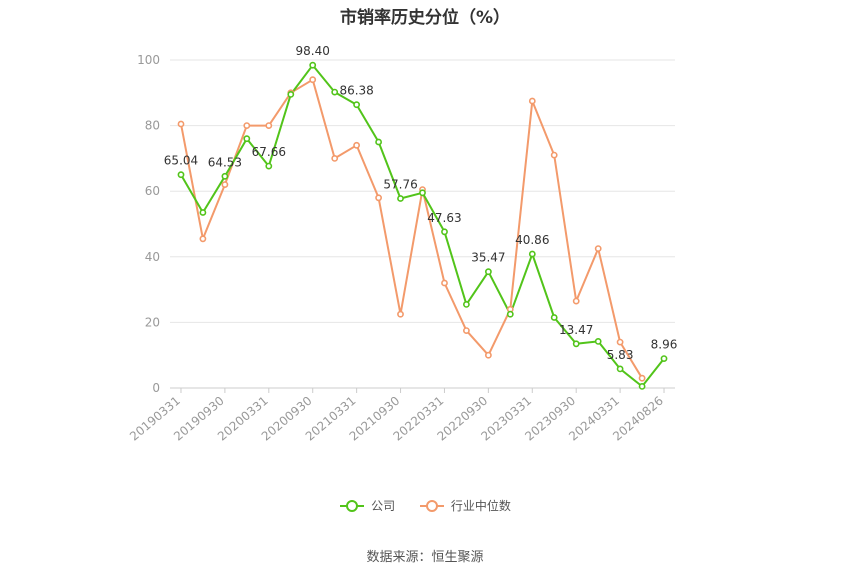  I want to click on source-note: 数据来源：恒生聚源, so click(425, 557).